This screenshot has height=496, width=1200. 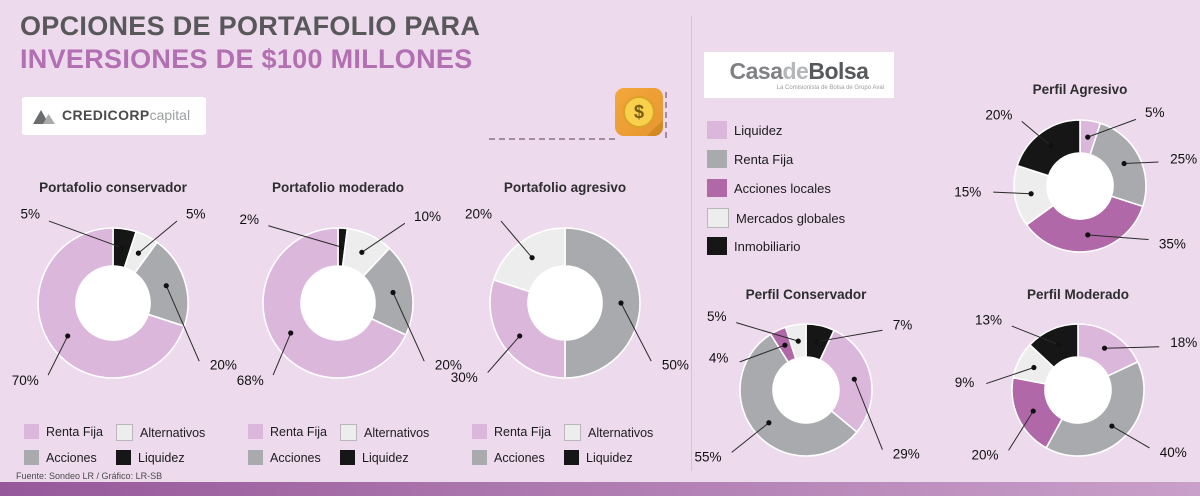 I want to click on perfil-agresivo-segment-inmobiliario, so click(x=1048, y=148).